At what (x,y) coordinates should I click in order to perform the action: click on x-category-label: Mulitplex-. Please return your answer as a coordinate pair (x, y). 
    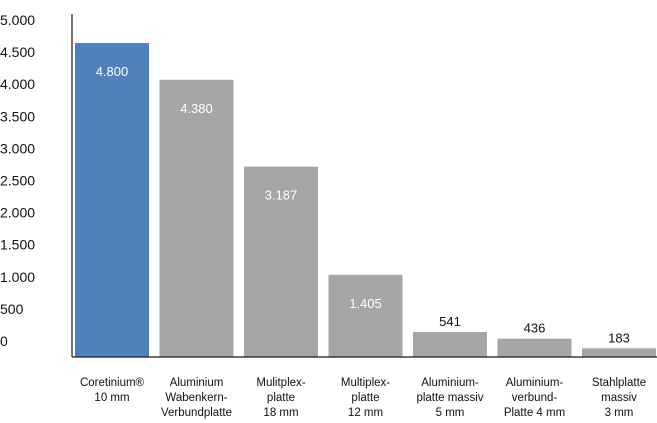
    Looking at the image, I should click on (280, 383).